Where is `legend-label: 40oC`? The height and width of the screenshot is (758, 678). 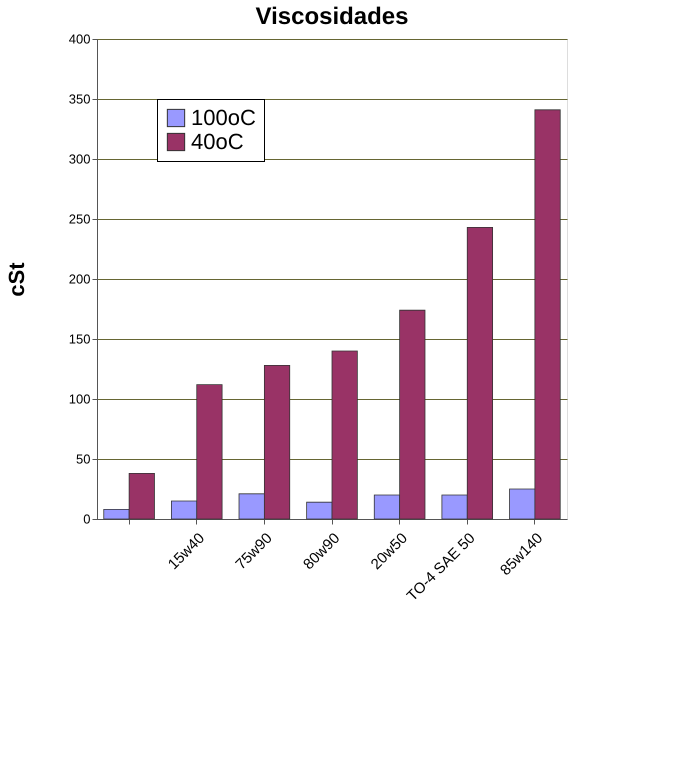 legend-label: 40oC is located at coordinates (217, 141).